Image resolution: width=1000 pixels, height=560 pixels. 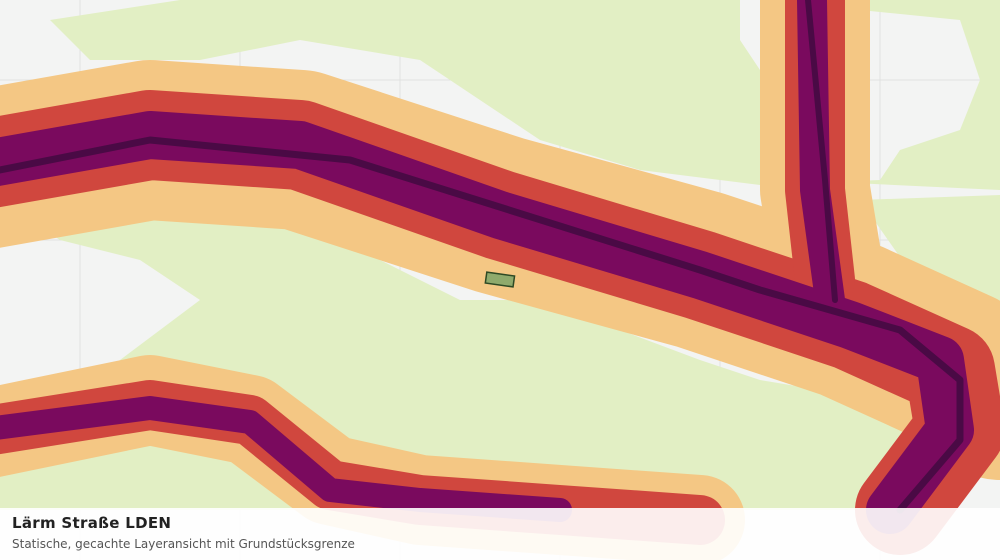 I want to click on map-title: Lärm Straße LDEN, so click(x=92, y=523).